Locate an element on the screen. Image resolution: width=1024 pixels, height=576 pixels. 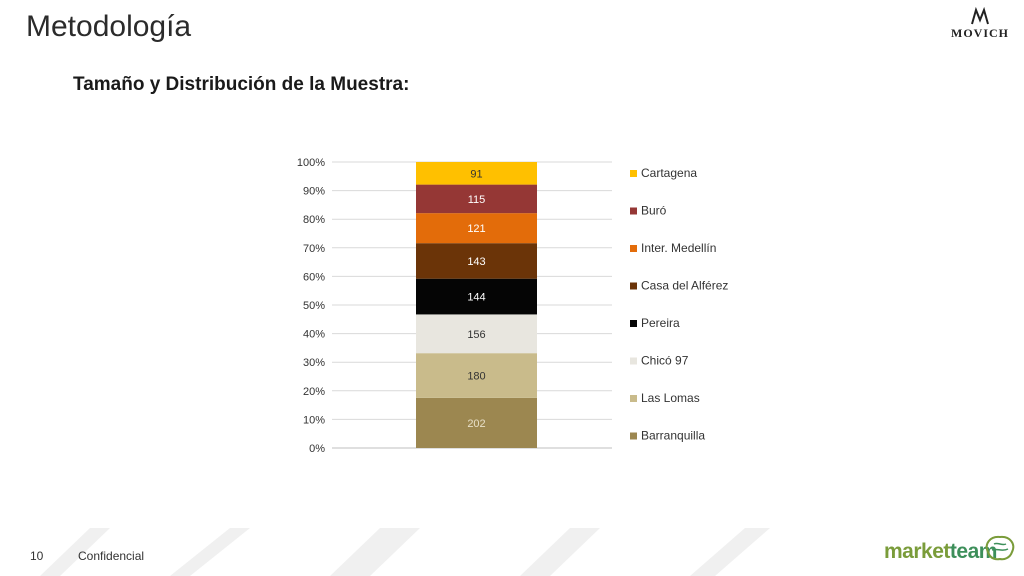
data-label: 180 is located at coordinates (476, 377).